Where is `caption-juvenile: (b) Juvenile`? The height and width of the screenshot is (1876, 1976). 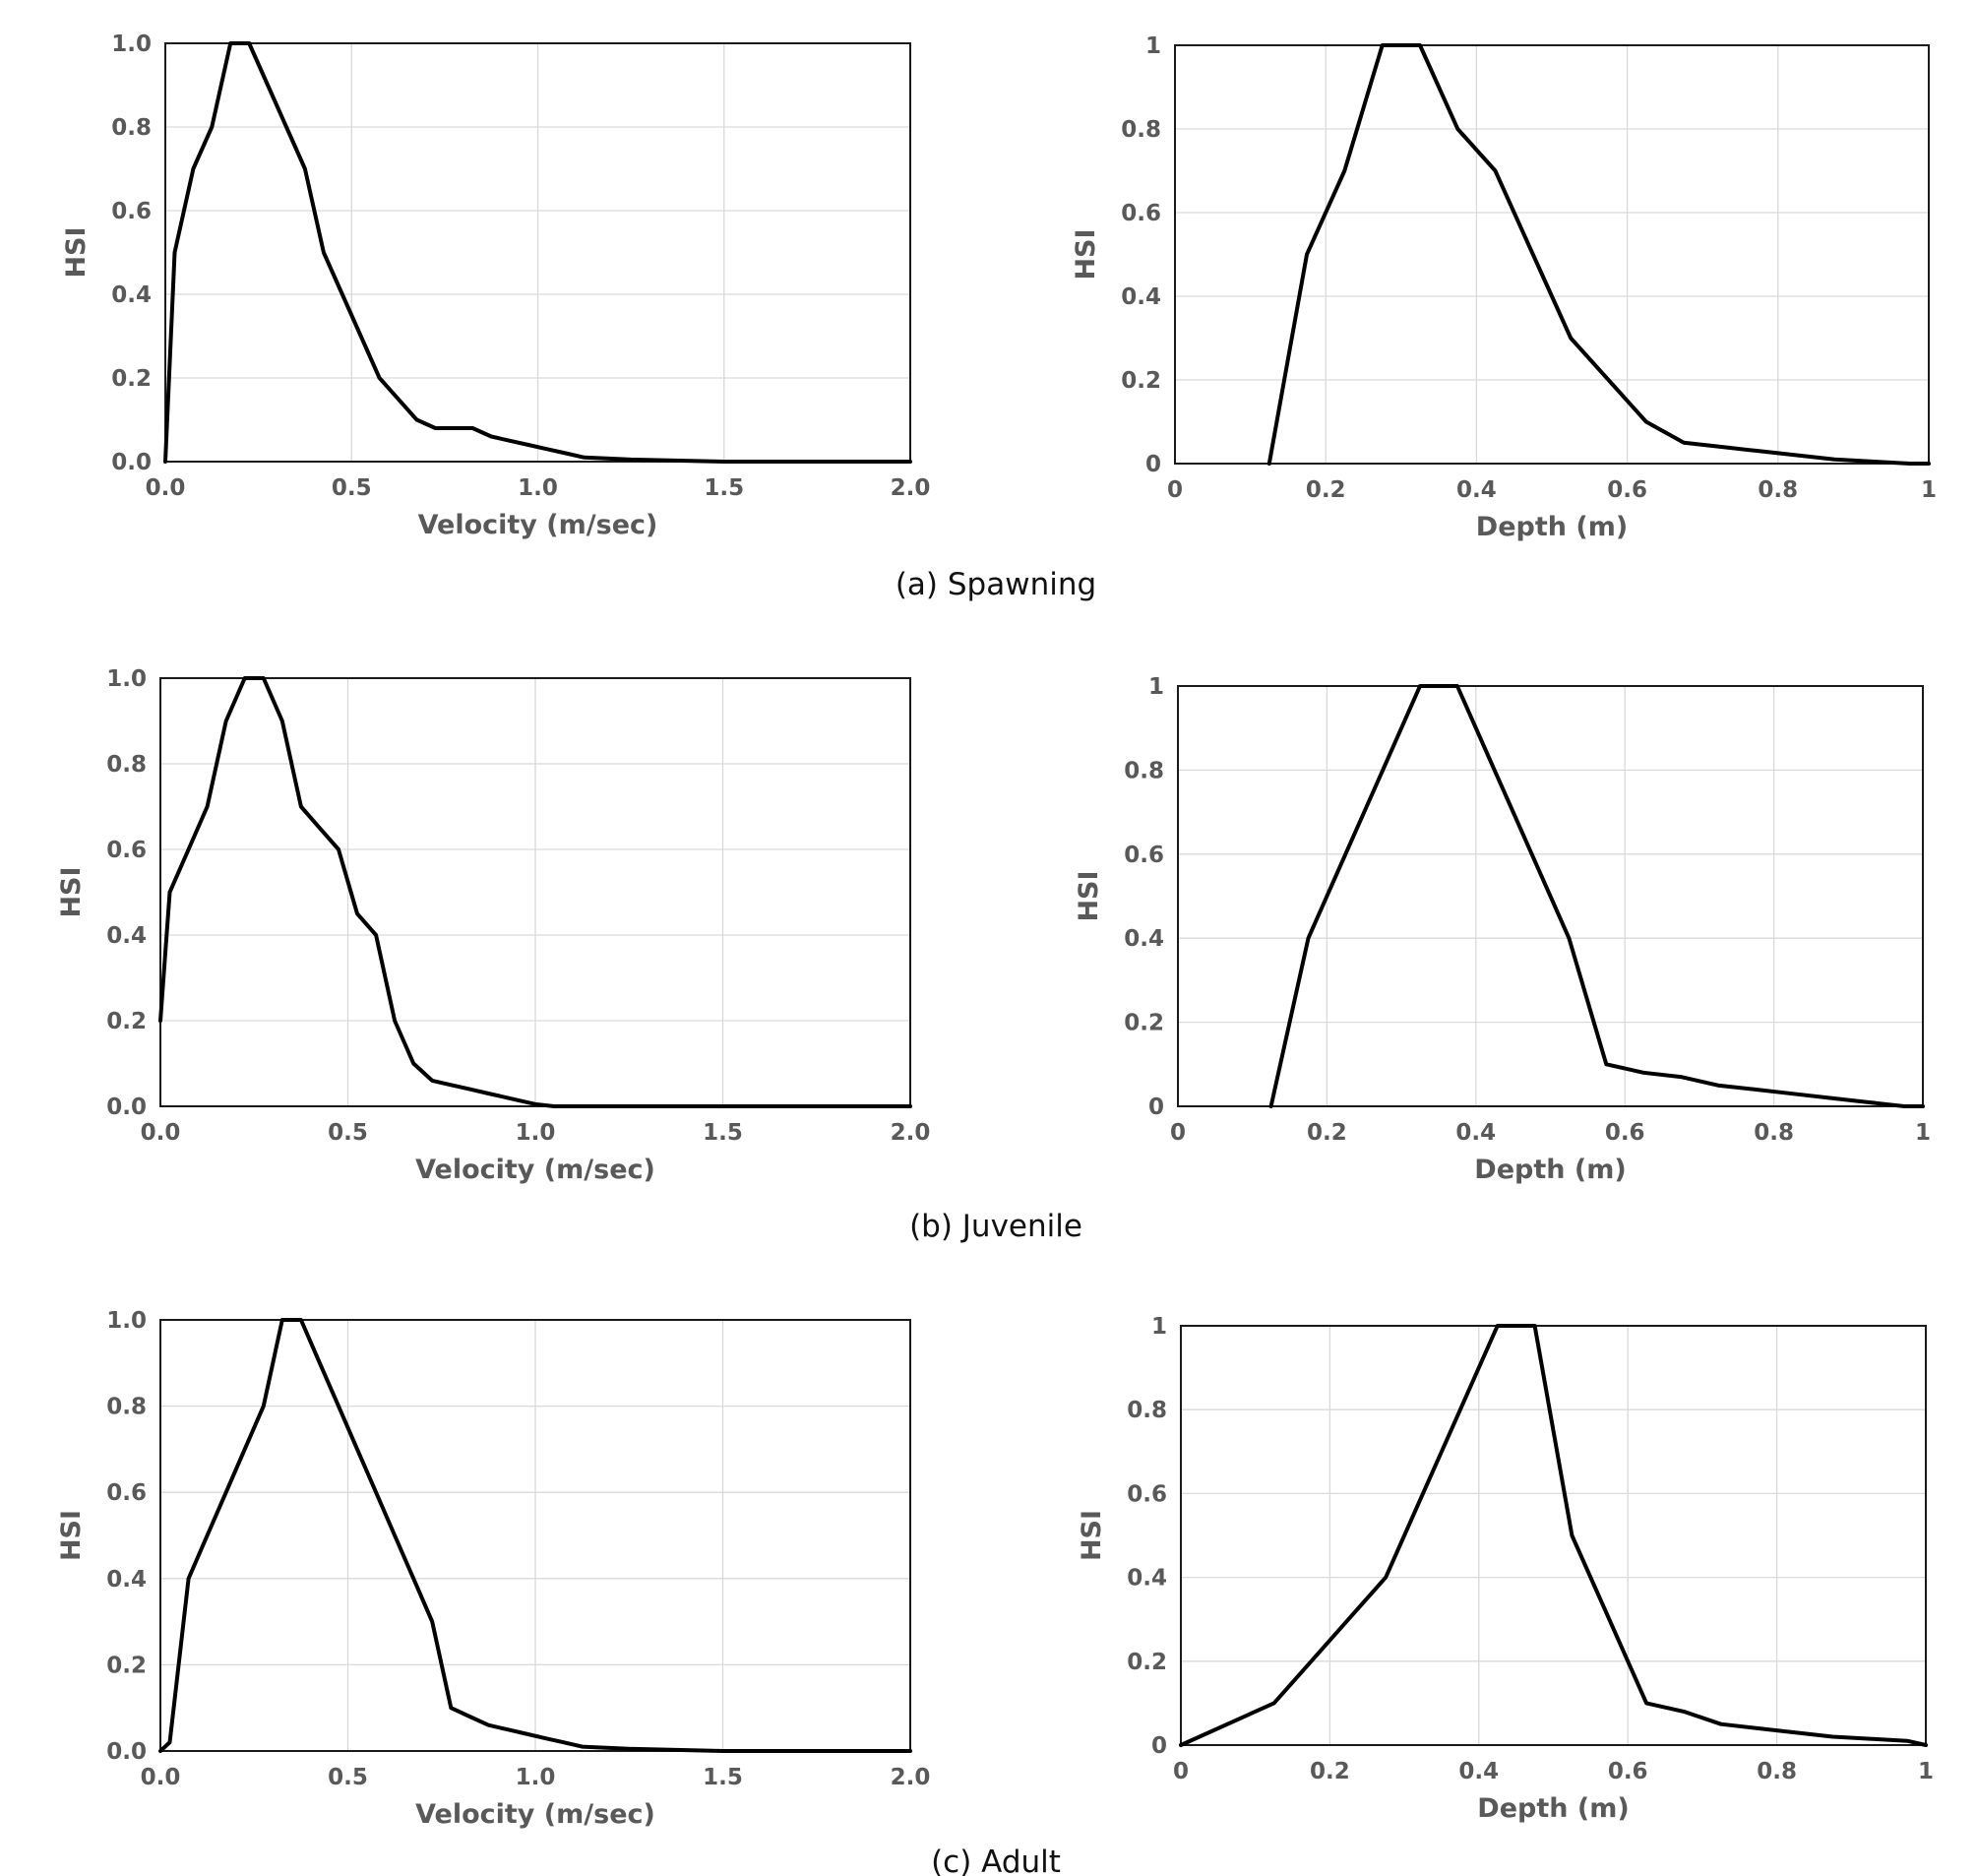 caption-juvenile: (b) Juvenile is located at coordinates (995, 1226).